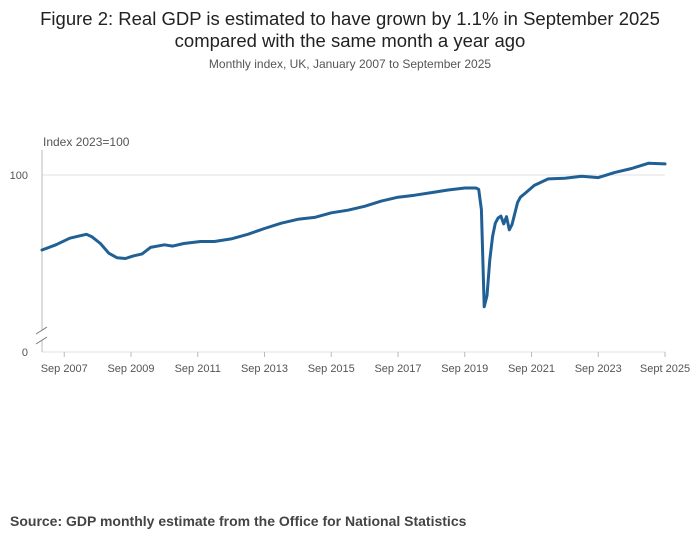 This screenshot has height=549, width=700. I want to click on x-tick-label-6: Sep 2017, so click(397, 369).